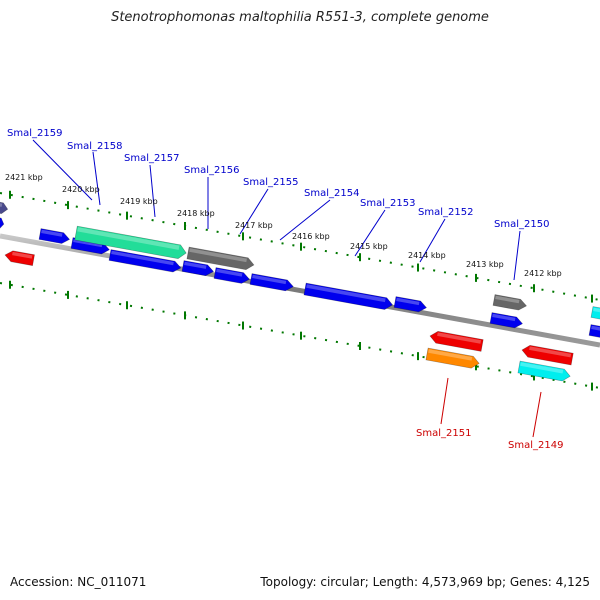  What do you see at coordinates (331, 193) in the screenshot?
I see `gene-label-smal-2154: Smal_2154` at bounding box center [331, 193].